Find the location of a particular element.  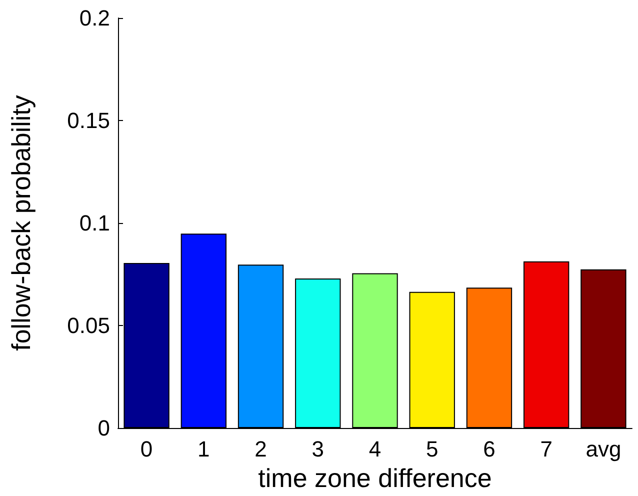

y-tick-label: 0 is located at coordinates (104, 428).